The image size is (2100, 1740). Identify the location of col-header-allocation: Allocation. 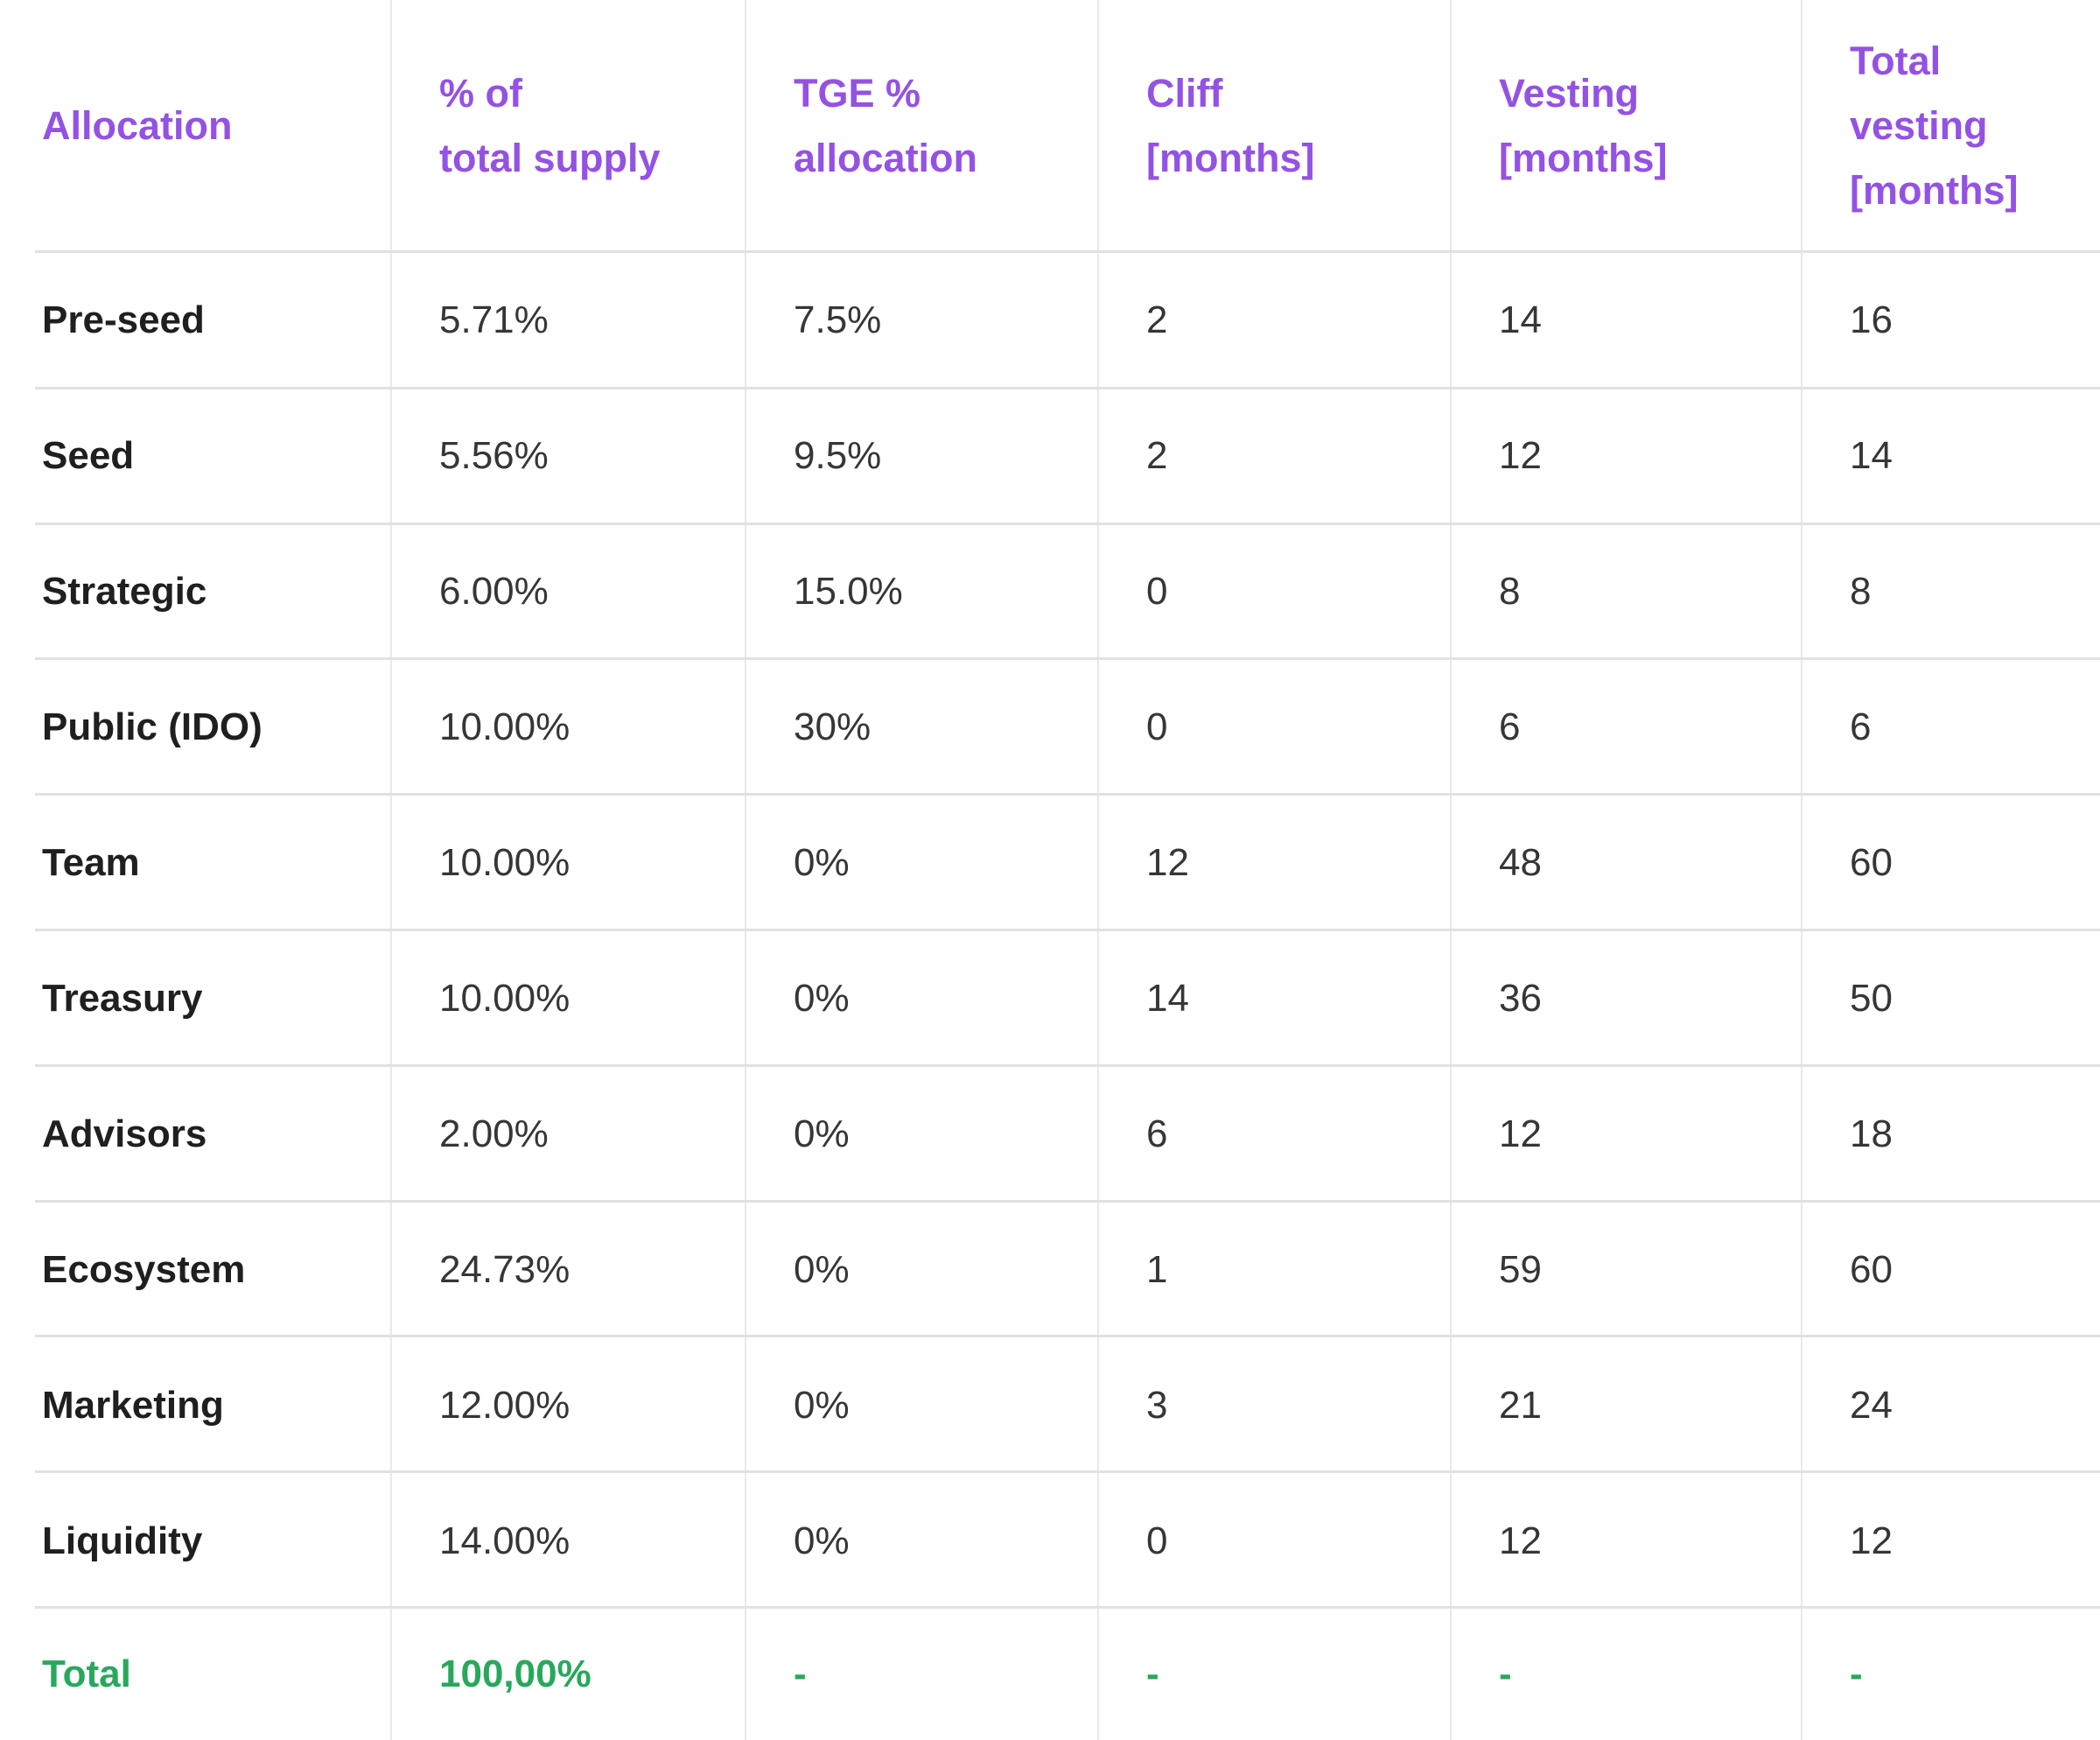
(137, 125).